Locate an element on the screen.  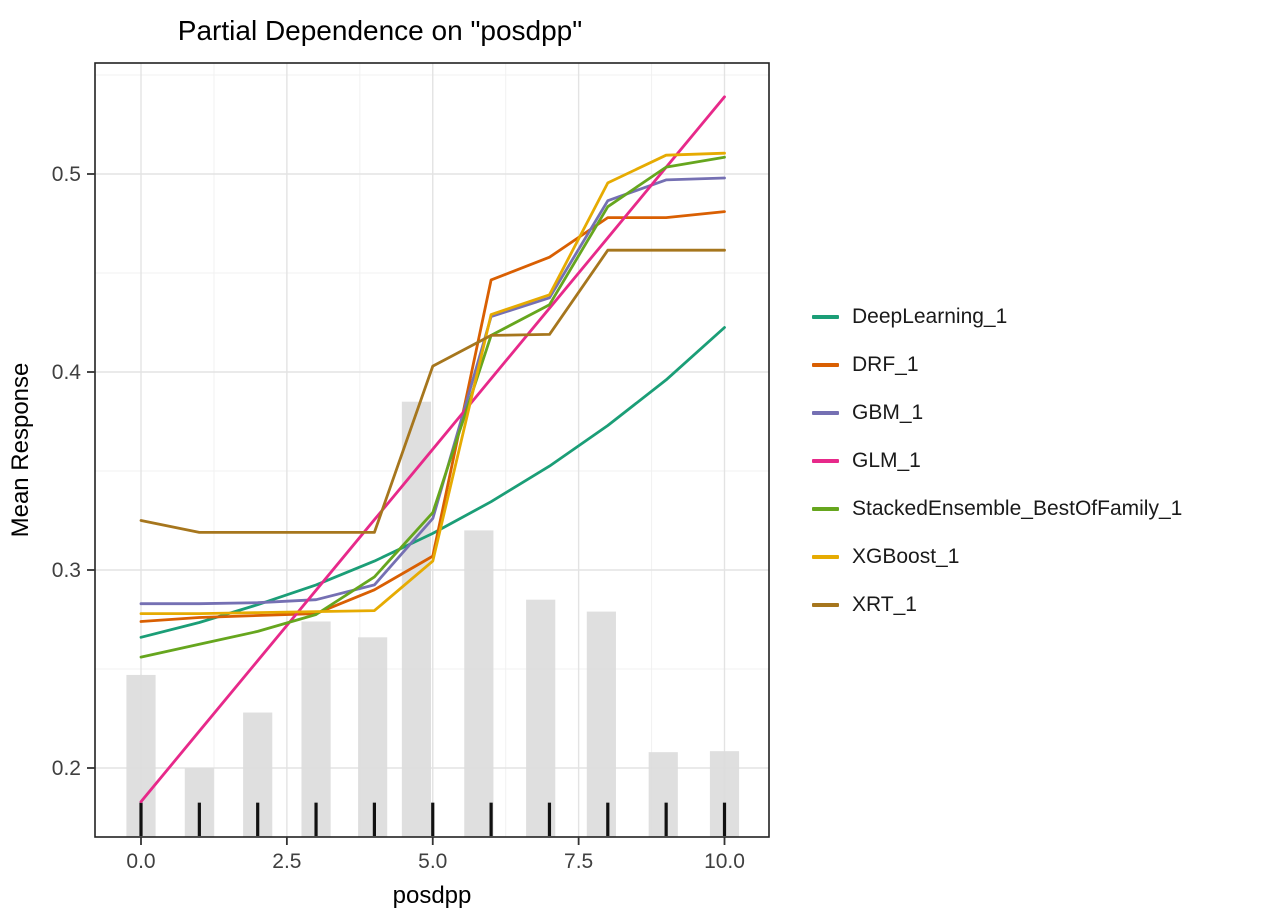
y-tick-label: 0.3 is located at coordinates (66, 570).